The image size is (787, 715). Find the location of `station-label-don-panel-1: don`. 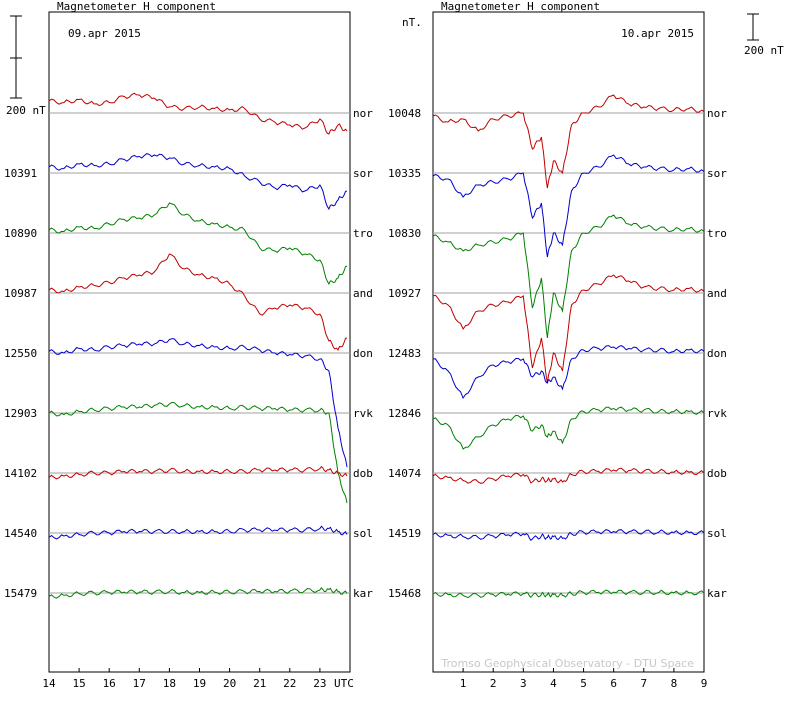

station-label-don-panel-1: don is located at coordinates (363, 353).